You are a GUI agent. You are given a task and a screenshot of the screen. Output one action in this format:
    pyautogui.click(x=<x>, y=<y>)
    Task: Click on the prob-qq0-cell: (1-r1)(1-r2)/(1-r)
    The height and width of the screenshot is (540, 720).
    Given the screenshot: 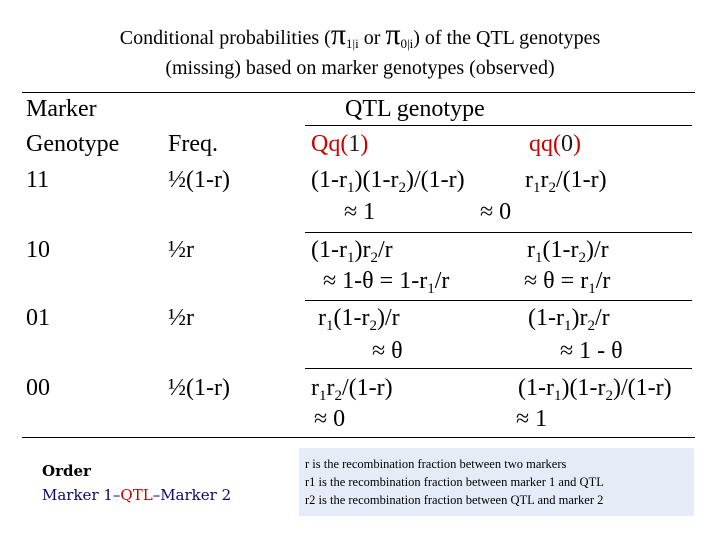 What is the action you would take?
    pyautogui.click(x=595, y=389)
    